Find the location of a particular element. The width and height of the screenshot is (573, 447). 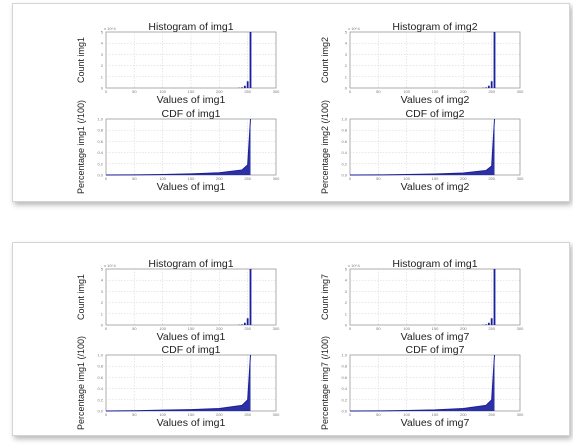

subplot-title: CDF of img7 is located at coordinates (435, 350).